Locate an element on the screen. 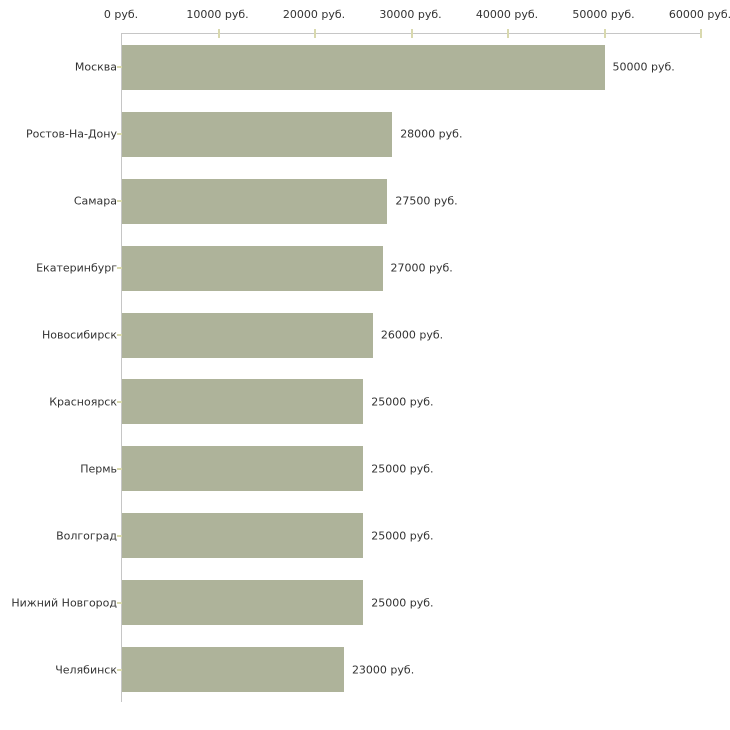 This screenshot has width=730, height=730. value-label: 27000 руб. is located at coordinates (421, 268).